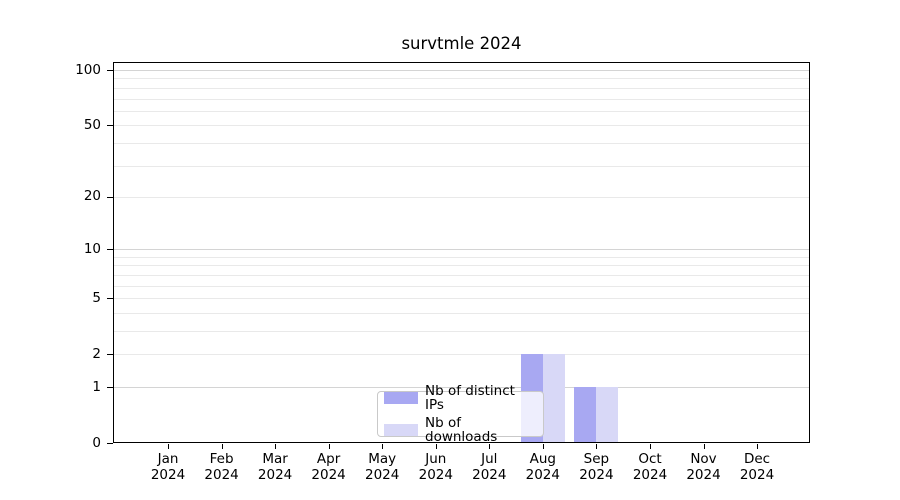 This screenshot has width=900, height=500. What do you see at coordinates (401, 430) in the screenshot?
I see `legend-swatch-downloads` at bounding box center [401, 430].